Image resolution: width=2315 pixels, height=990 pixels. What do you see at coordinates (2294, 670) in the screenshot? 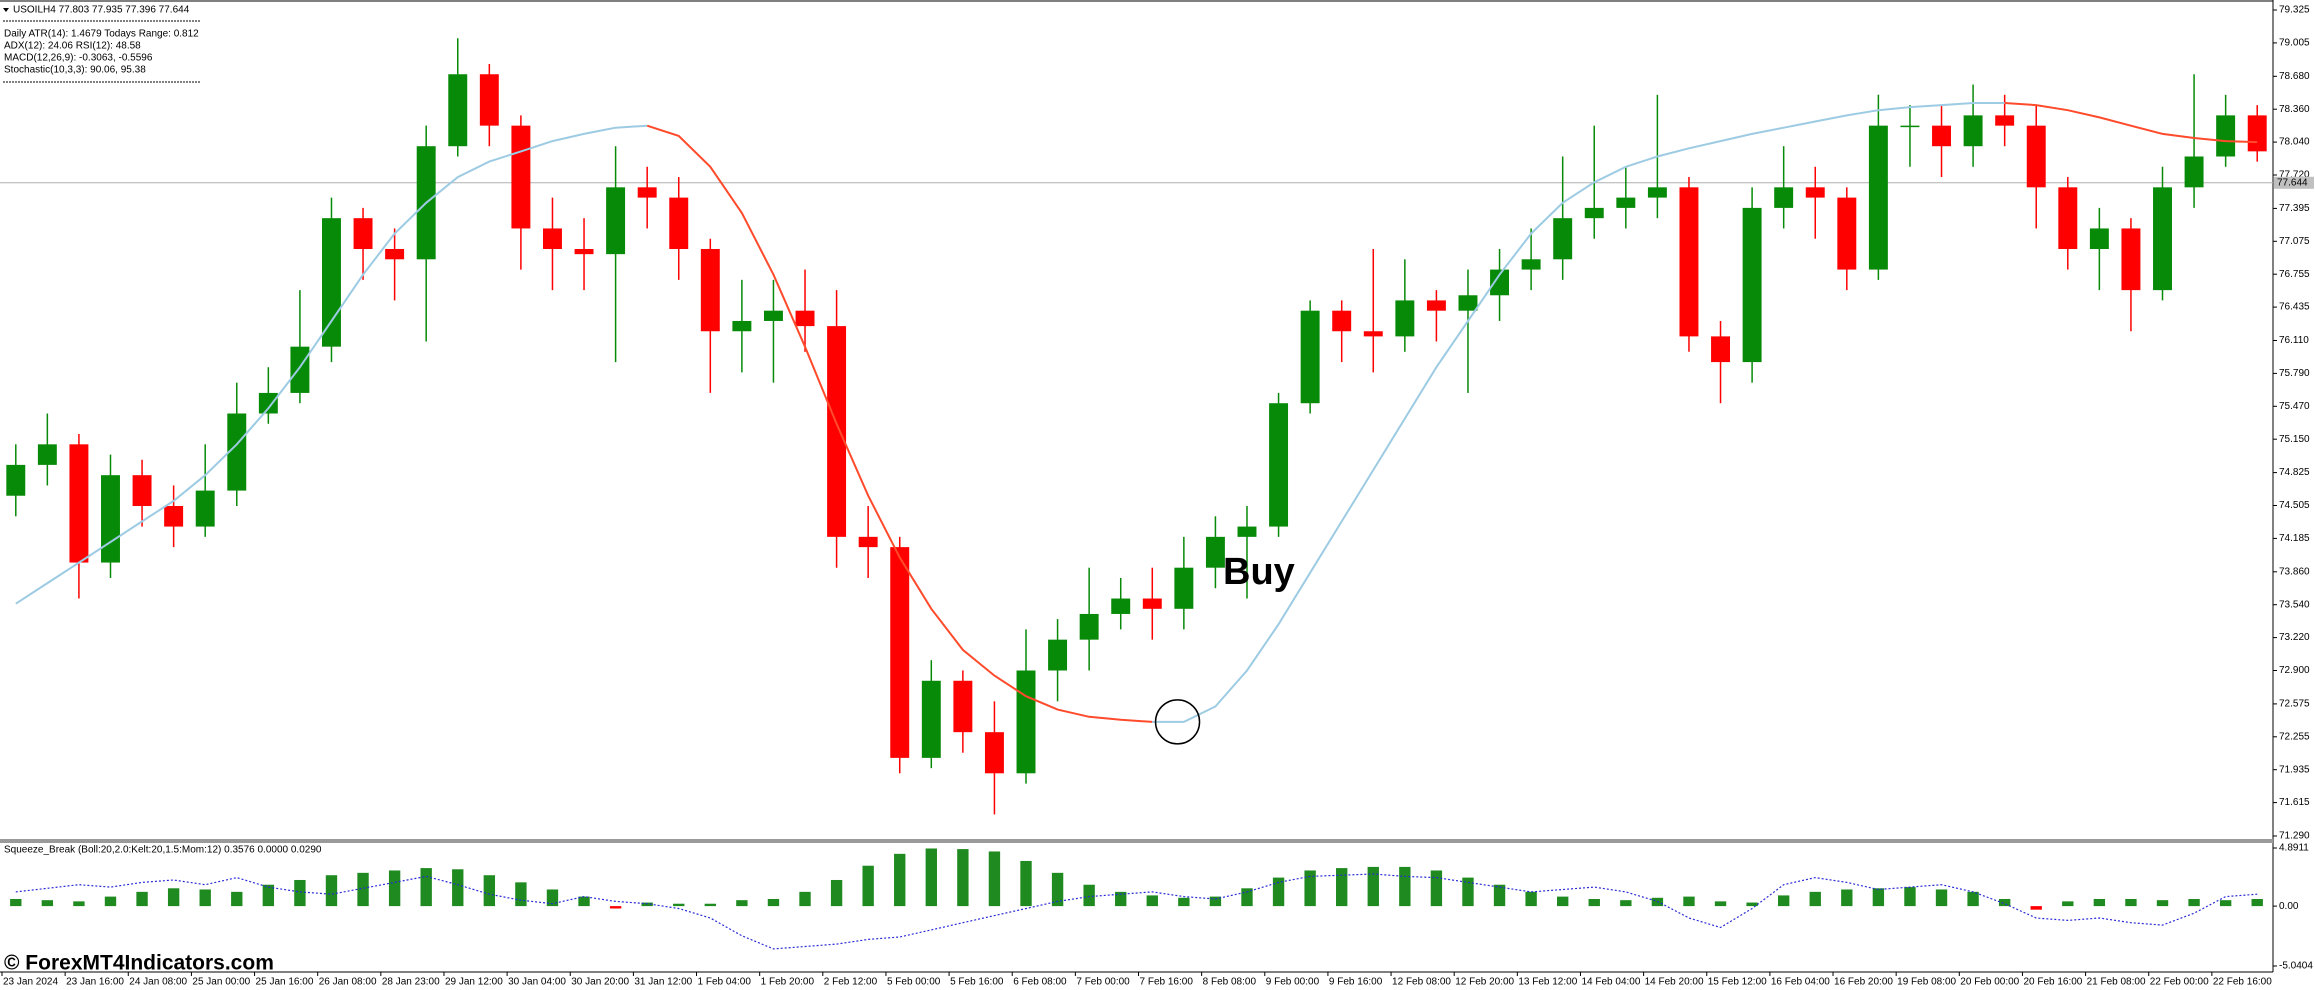
I see `y-tick-label: 72.900` at bounding box center [2294, 670].